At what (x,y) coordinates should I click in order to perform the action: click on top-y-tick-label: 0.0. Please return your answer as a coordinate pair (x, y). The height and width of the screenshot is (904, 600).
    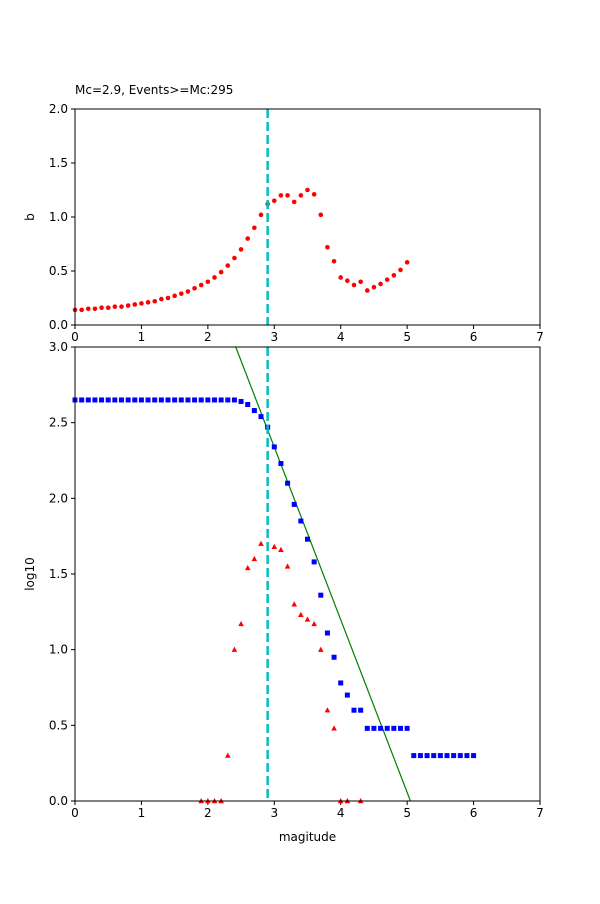
    Looking at the image, I should click on (58, 325).